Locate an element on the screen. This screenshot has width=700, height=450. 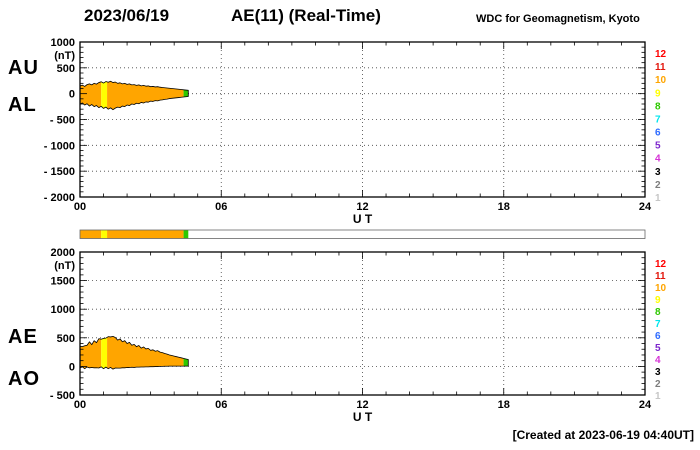
date-label: 2023/06/19 is located at coordinates (127, 15).